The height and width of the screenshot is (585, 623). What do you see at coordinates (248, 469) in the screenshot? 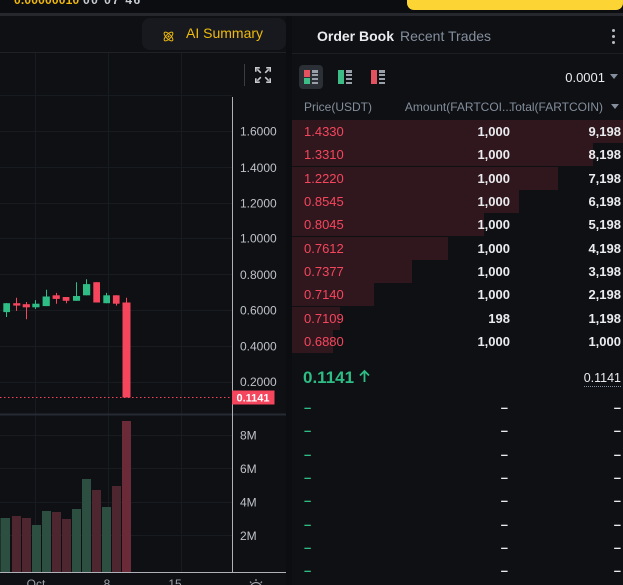
I see `svg-text: 6M` at bounding box center [248, 469].